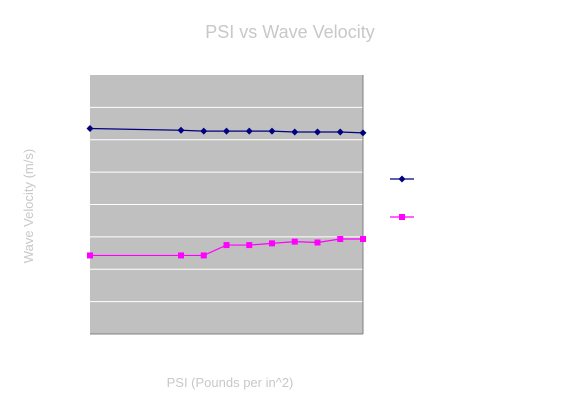 Image resolution: width=578 pixels, height=410 pixels. Describe the element at coordinates (230, 382) in the screenshot. I see `x-axis-label: PSI (Pounds per in^2)` at that location.